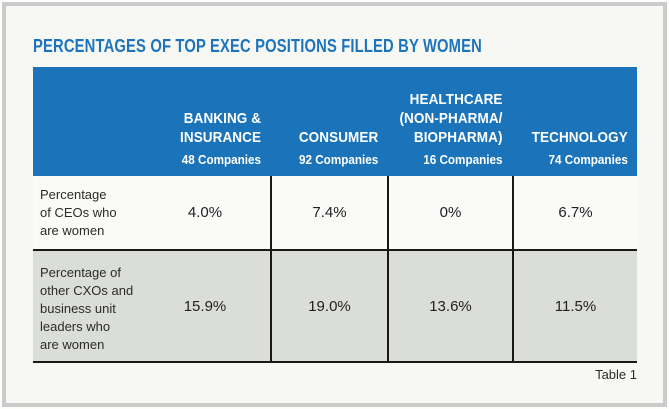  I want to click on column-companies-count: 92 Companies, so click(338, 159).